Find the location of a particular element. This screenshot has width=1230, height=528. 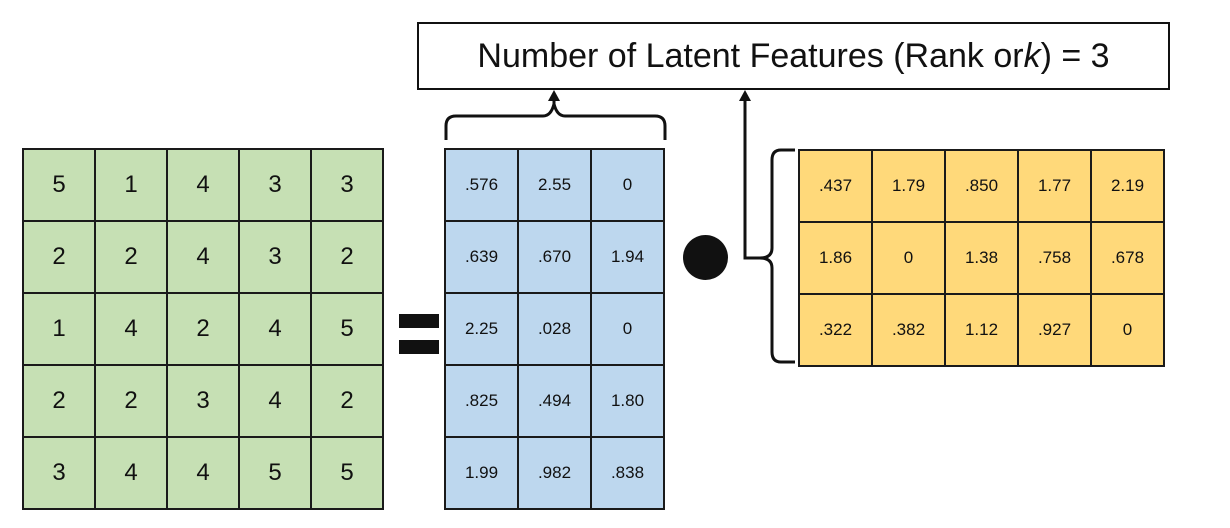

item-matrix-brace is located at coordinates (777, 256).